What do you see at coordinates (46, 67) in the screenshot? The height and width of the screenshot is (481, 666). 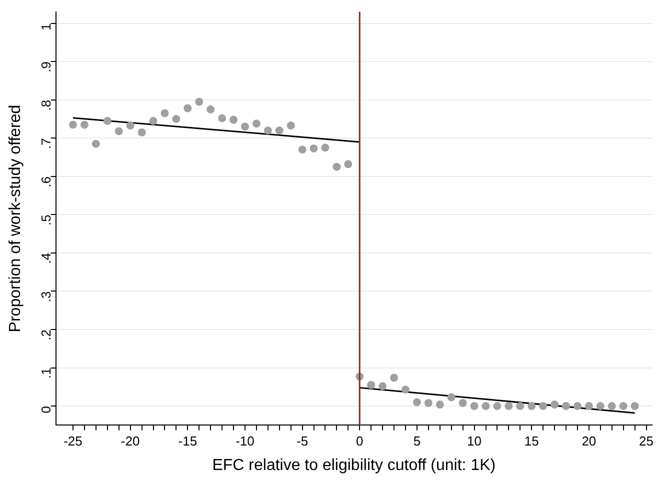 I see `y-tick-label: .9` at bounding box center [46, 67].